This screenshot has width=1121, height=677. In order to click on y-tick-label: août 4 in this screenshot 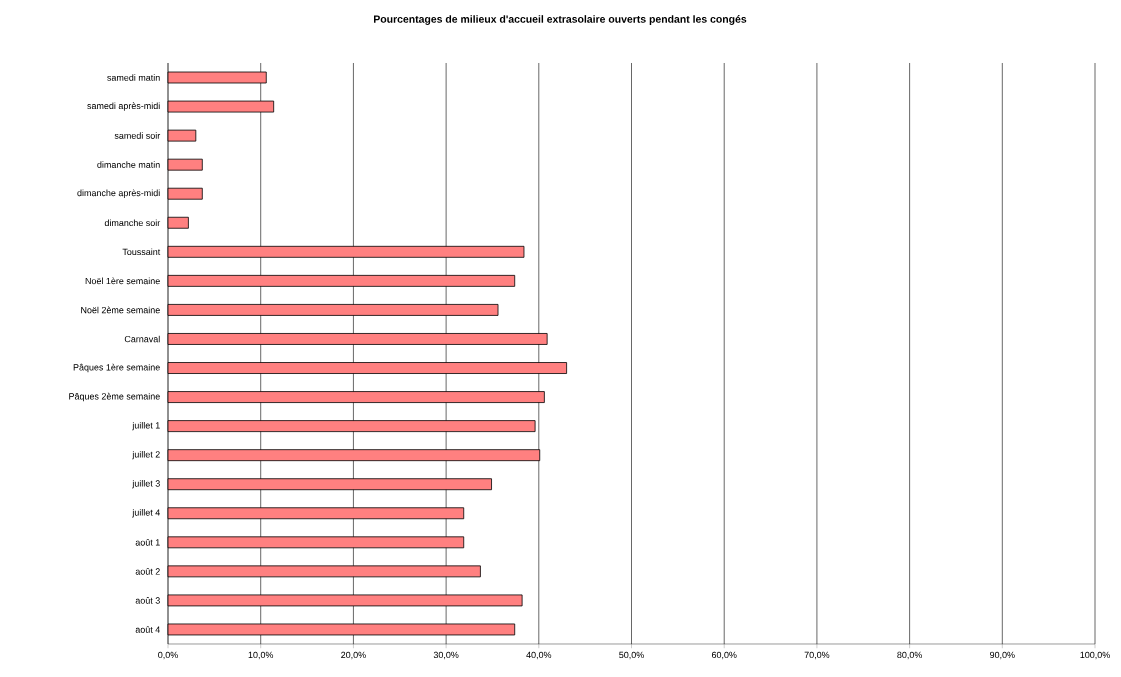, I will do `click(147, 629)`.